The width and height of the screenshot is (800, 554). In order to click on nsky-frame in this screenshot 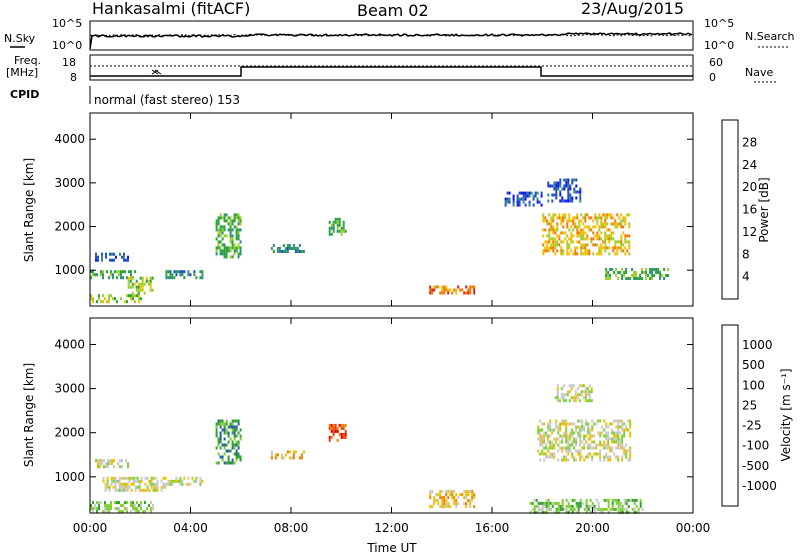, I will do `click(391, 35)`.